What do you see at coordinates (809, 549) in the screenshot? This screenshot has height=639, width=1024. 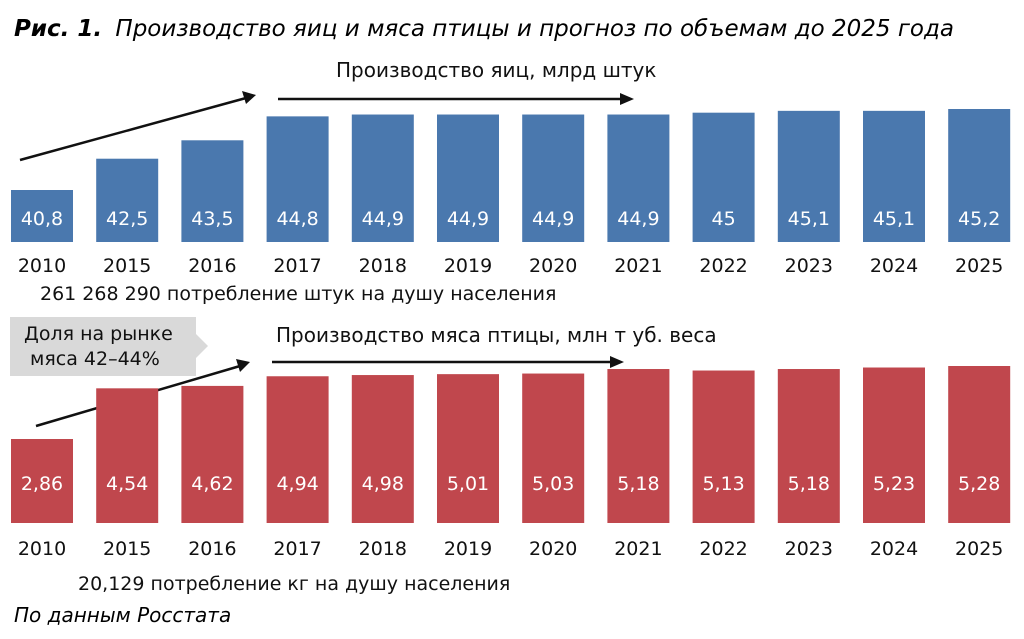 I see `meat-year-label: 2023` at bounding box center [809, 549].